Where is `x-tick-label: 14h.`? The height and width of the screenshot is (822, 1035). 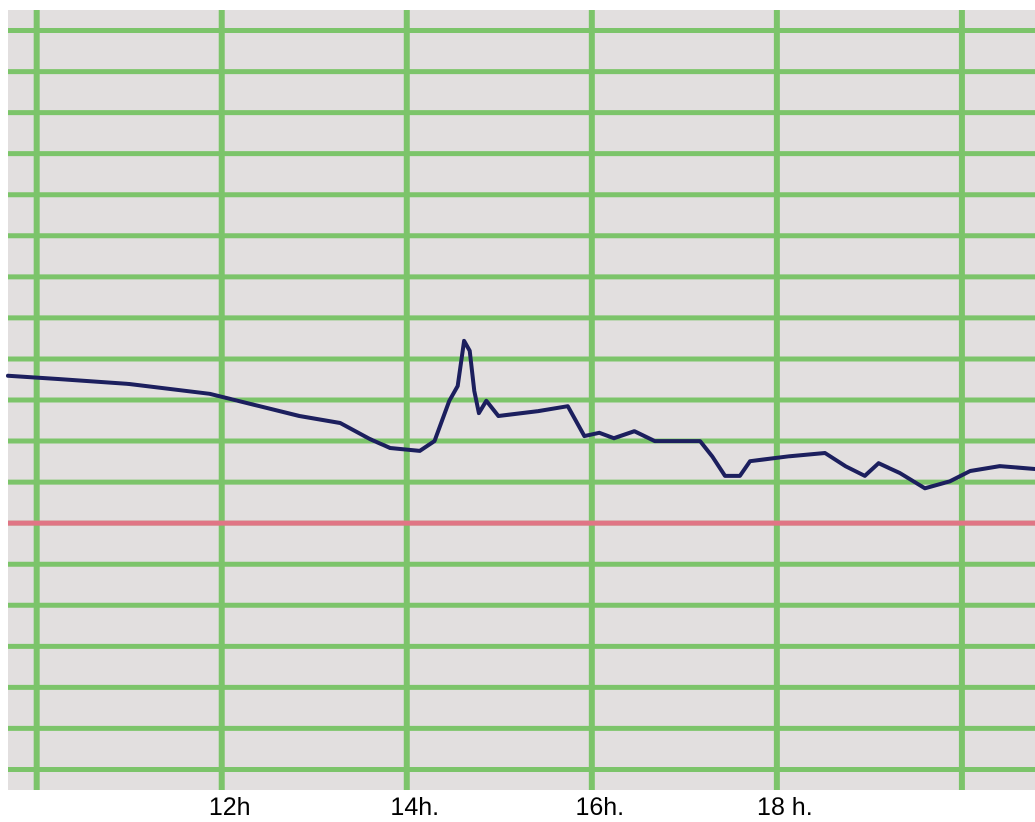
x-tick-label: 14h. is located at coordinates (414, 807).